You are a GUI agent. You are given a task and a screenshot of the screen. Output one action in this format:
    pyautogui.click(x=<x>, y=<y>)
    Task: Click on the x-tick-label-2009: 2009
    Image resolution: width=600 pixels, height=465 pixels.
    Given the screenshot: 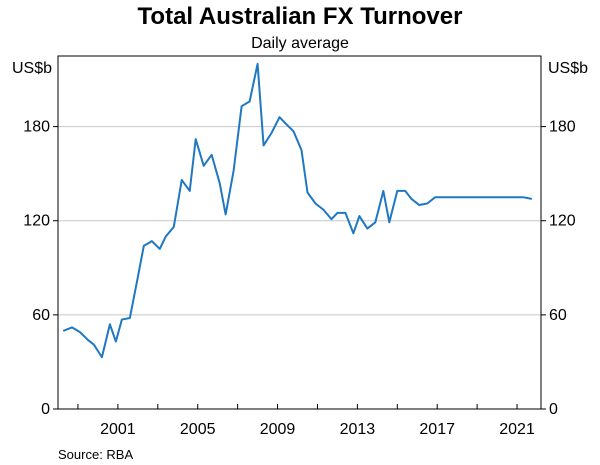 What is the action you would take?
    pyautogui.click(x=278, y=429)
    